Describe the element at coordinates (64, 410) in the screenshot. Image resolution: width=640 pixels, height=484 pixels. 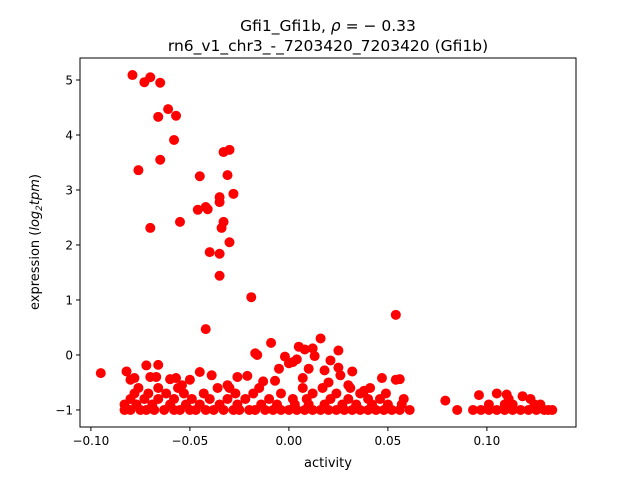
I see `y-tick-label: −1` at that location.